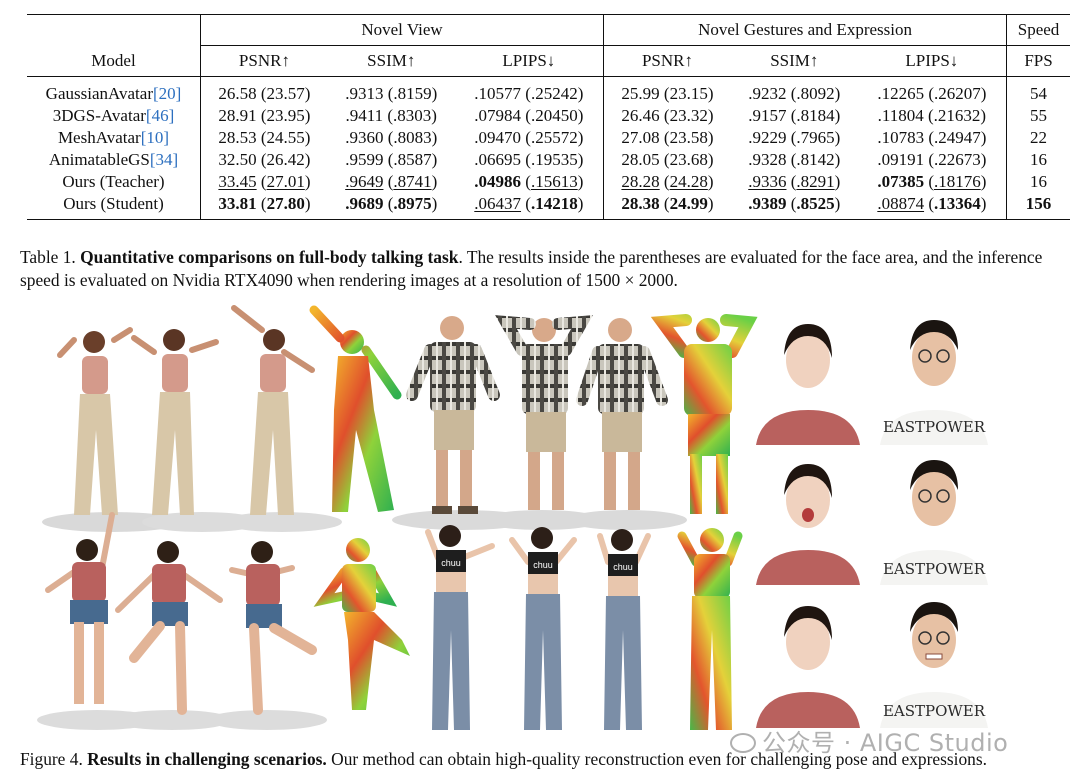 The width and height of the screenshot is (1080, 781). Describe the element at coordinates (794, 137) in the screenshot. I see `table-cell: .9229 (.7965)` at that location.